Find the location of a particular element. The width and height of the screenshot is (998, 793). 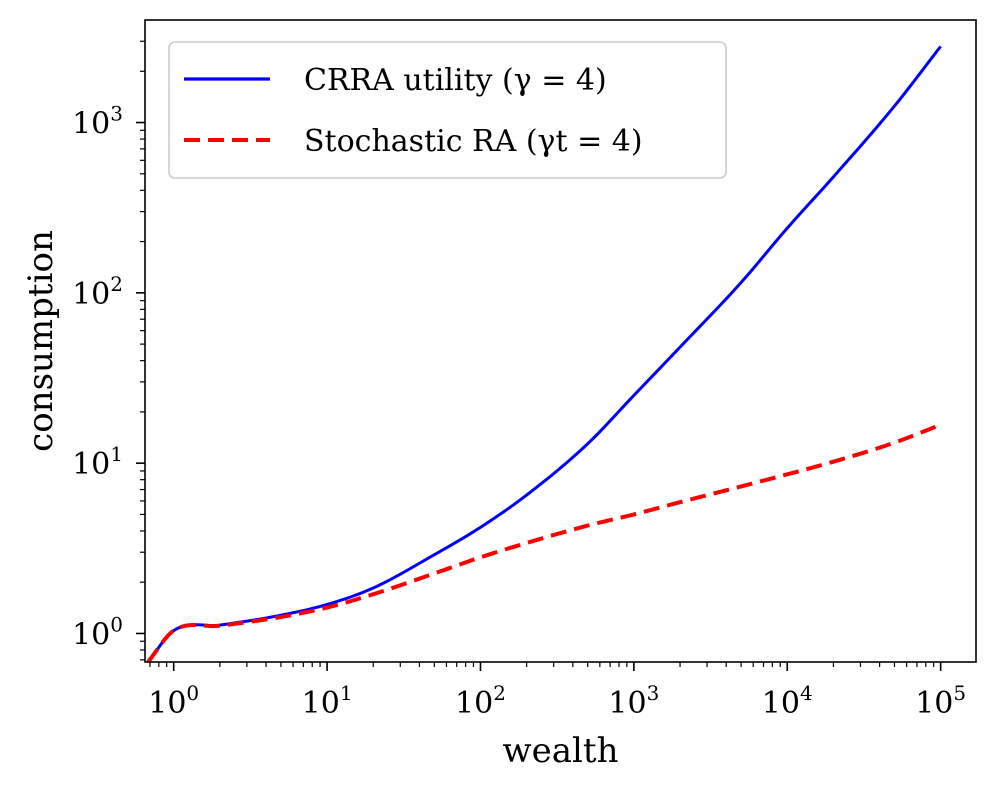

y-tick-label: 10⁰ is located at coordinates (97, 632).